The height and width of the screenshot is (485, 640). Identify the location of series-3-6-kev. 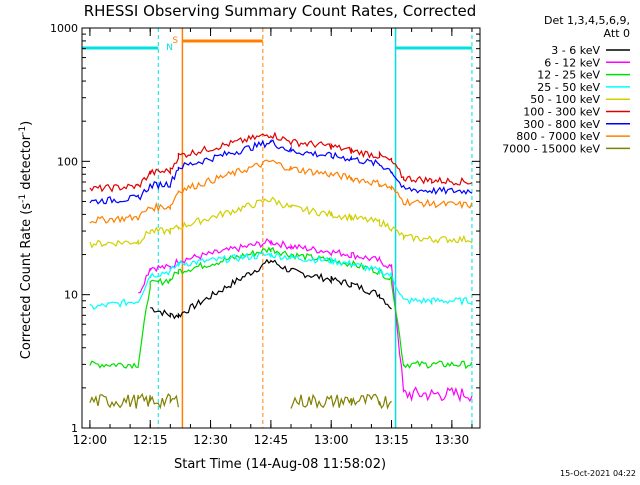
(271, 289).